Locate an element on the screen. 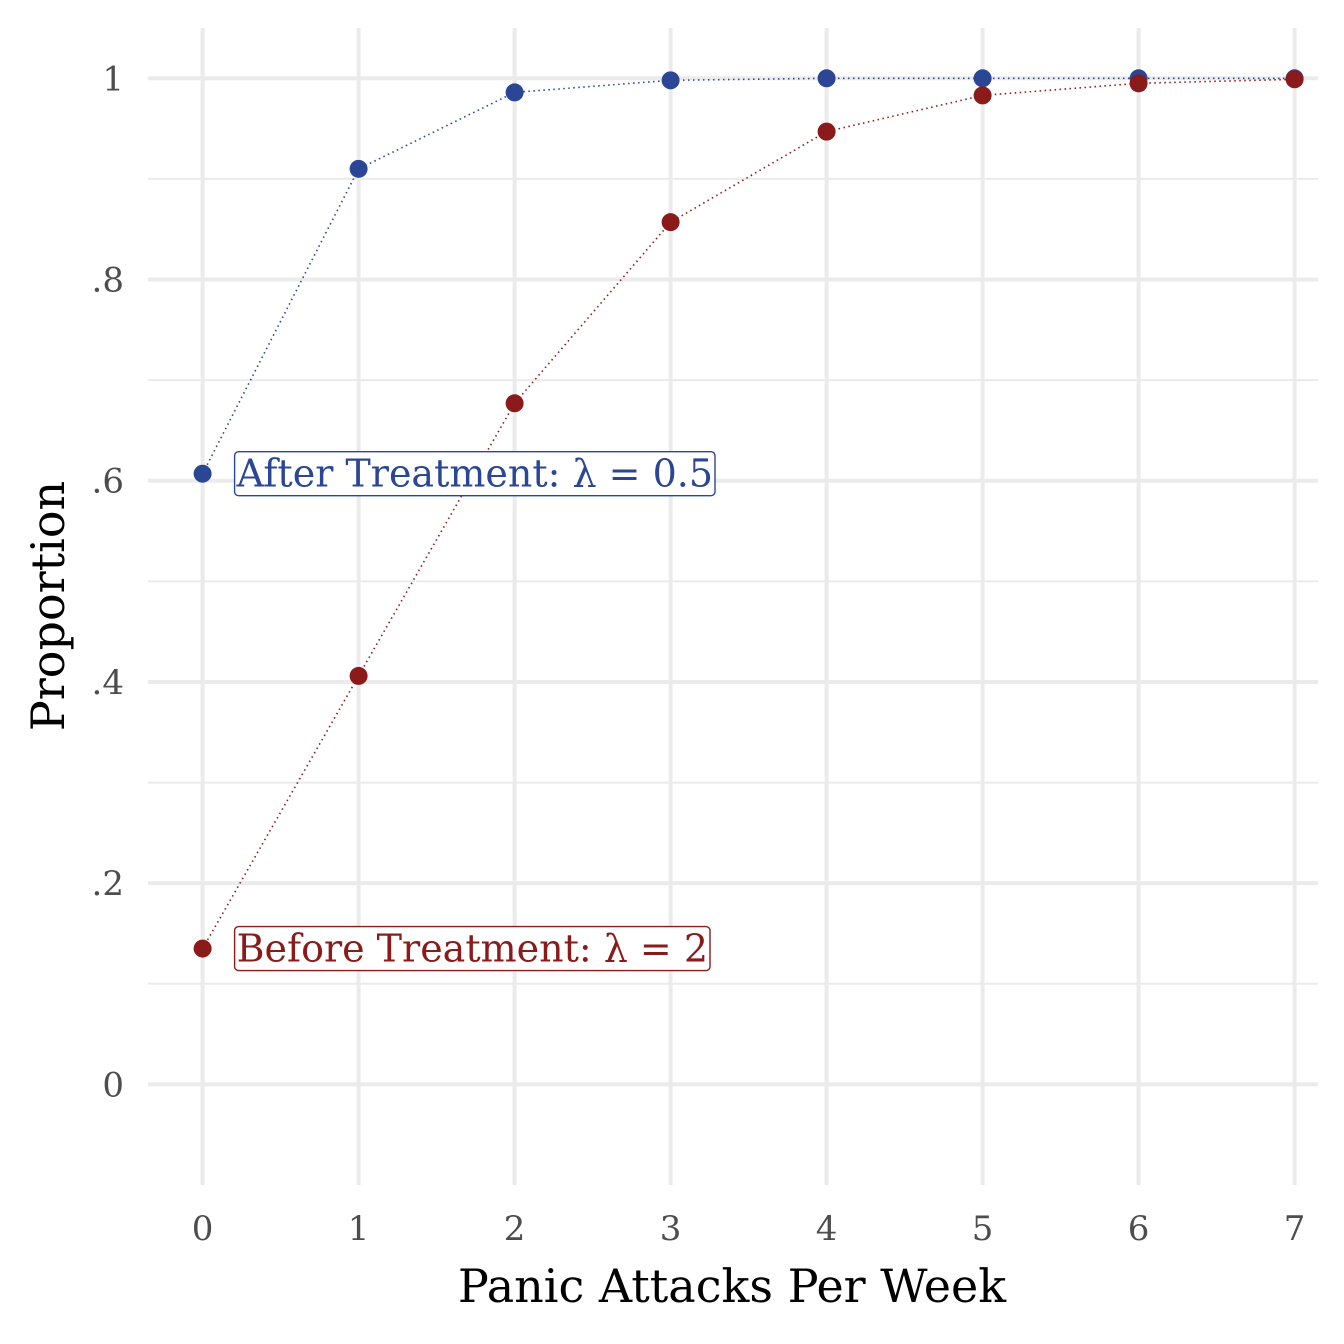 This screenshot has width=1344, height=1344. series-label: Before Treatment: λ = 2 is located at coordinates (472, 948).